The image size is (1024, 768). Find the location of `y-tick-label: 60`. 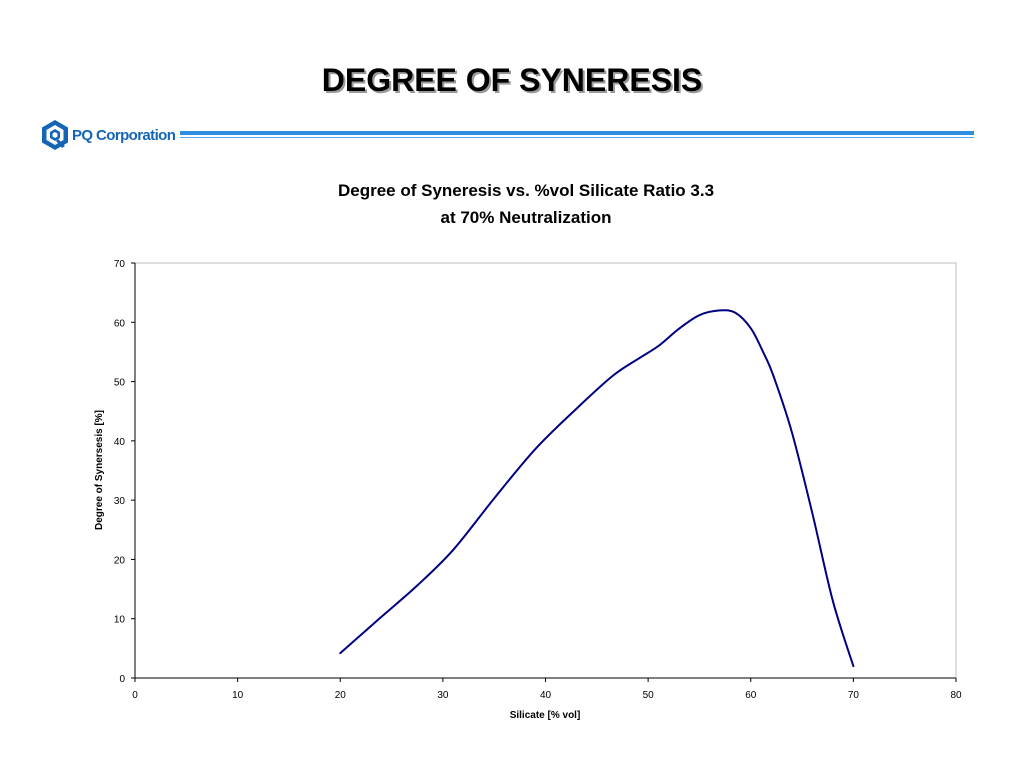

y-tick-label: 60 is located at coordinates (120, 323).